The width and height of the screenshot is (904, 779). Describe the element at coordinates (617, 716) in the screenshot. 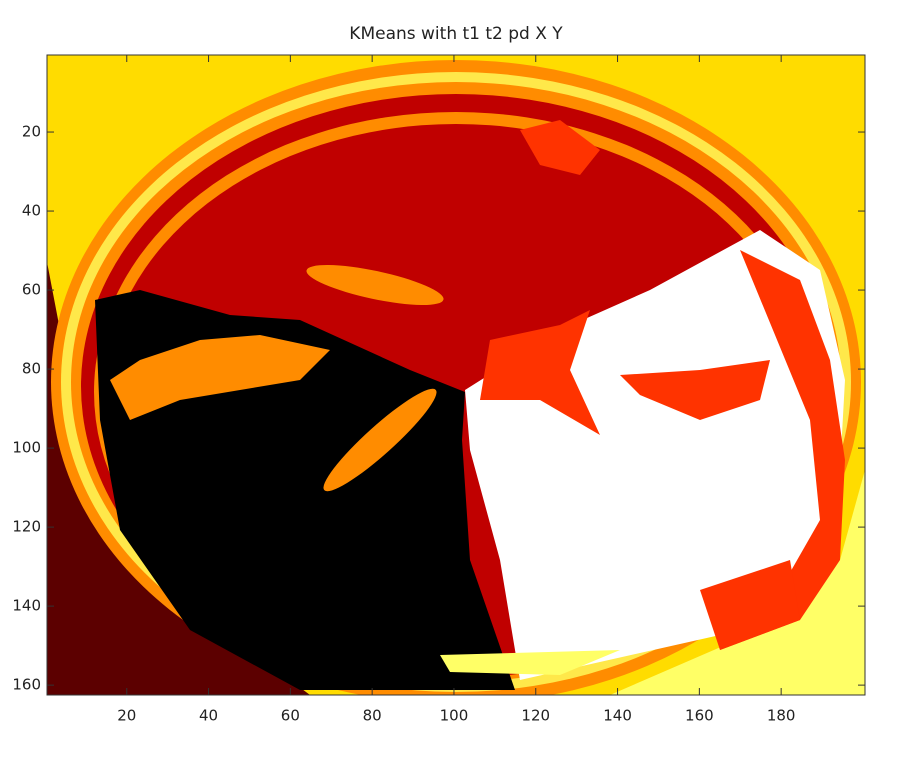

I see `x-tick-label: 140` at that location.